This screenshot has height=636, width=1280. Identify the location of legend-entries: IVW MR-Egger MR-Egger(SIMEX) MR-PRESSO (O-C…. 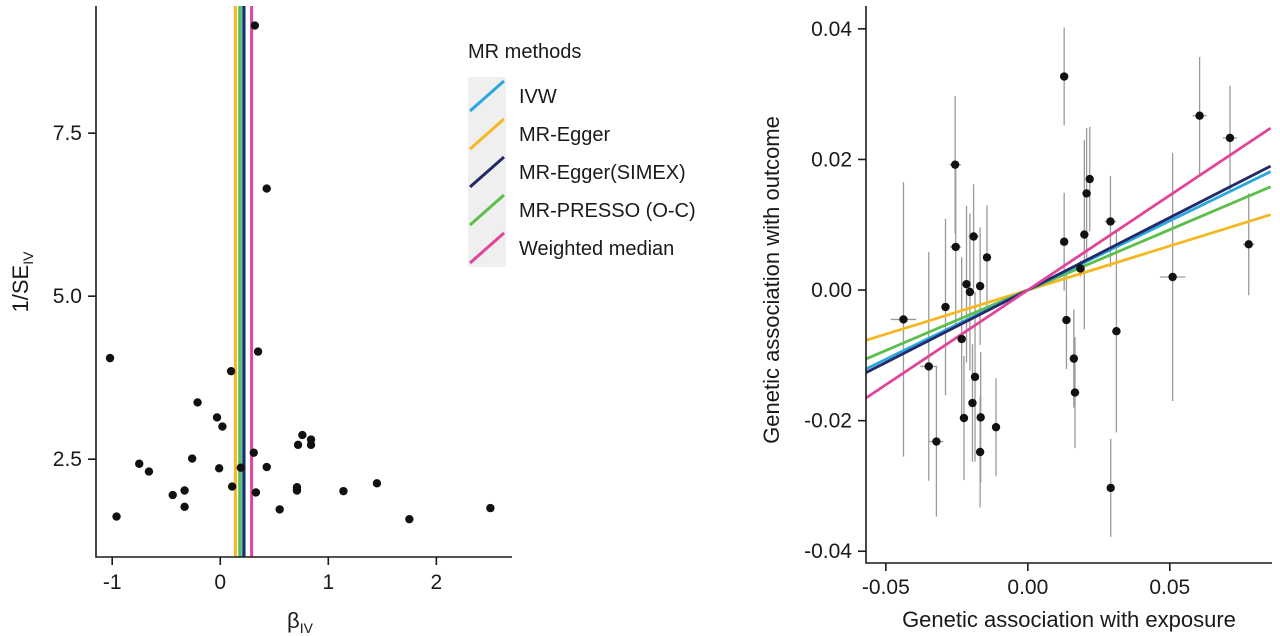
(582, 172).